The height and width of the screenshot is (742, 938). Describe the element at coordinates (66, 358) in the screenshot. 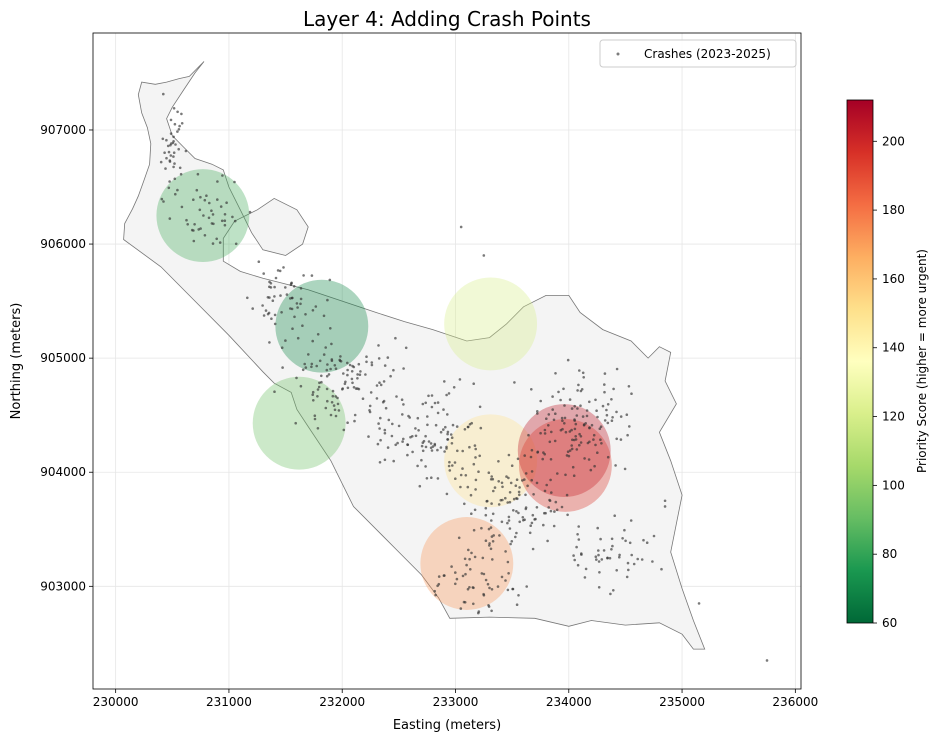

I see `y-axis-ticks: 903000 904000 905000 906000 907000` at that location.